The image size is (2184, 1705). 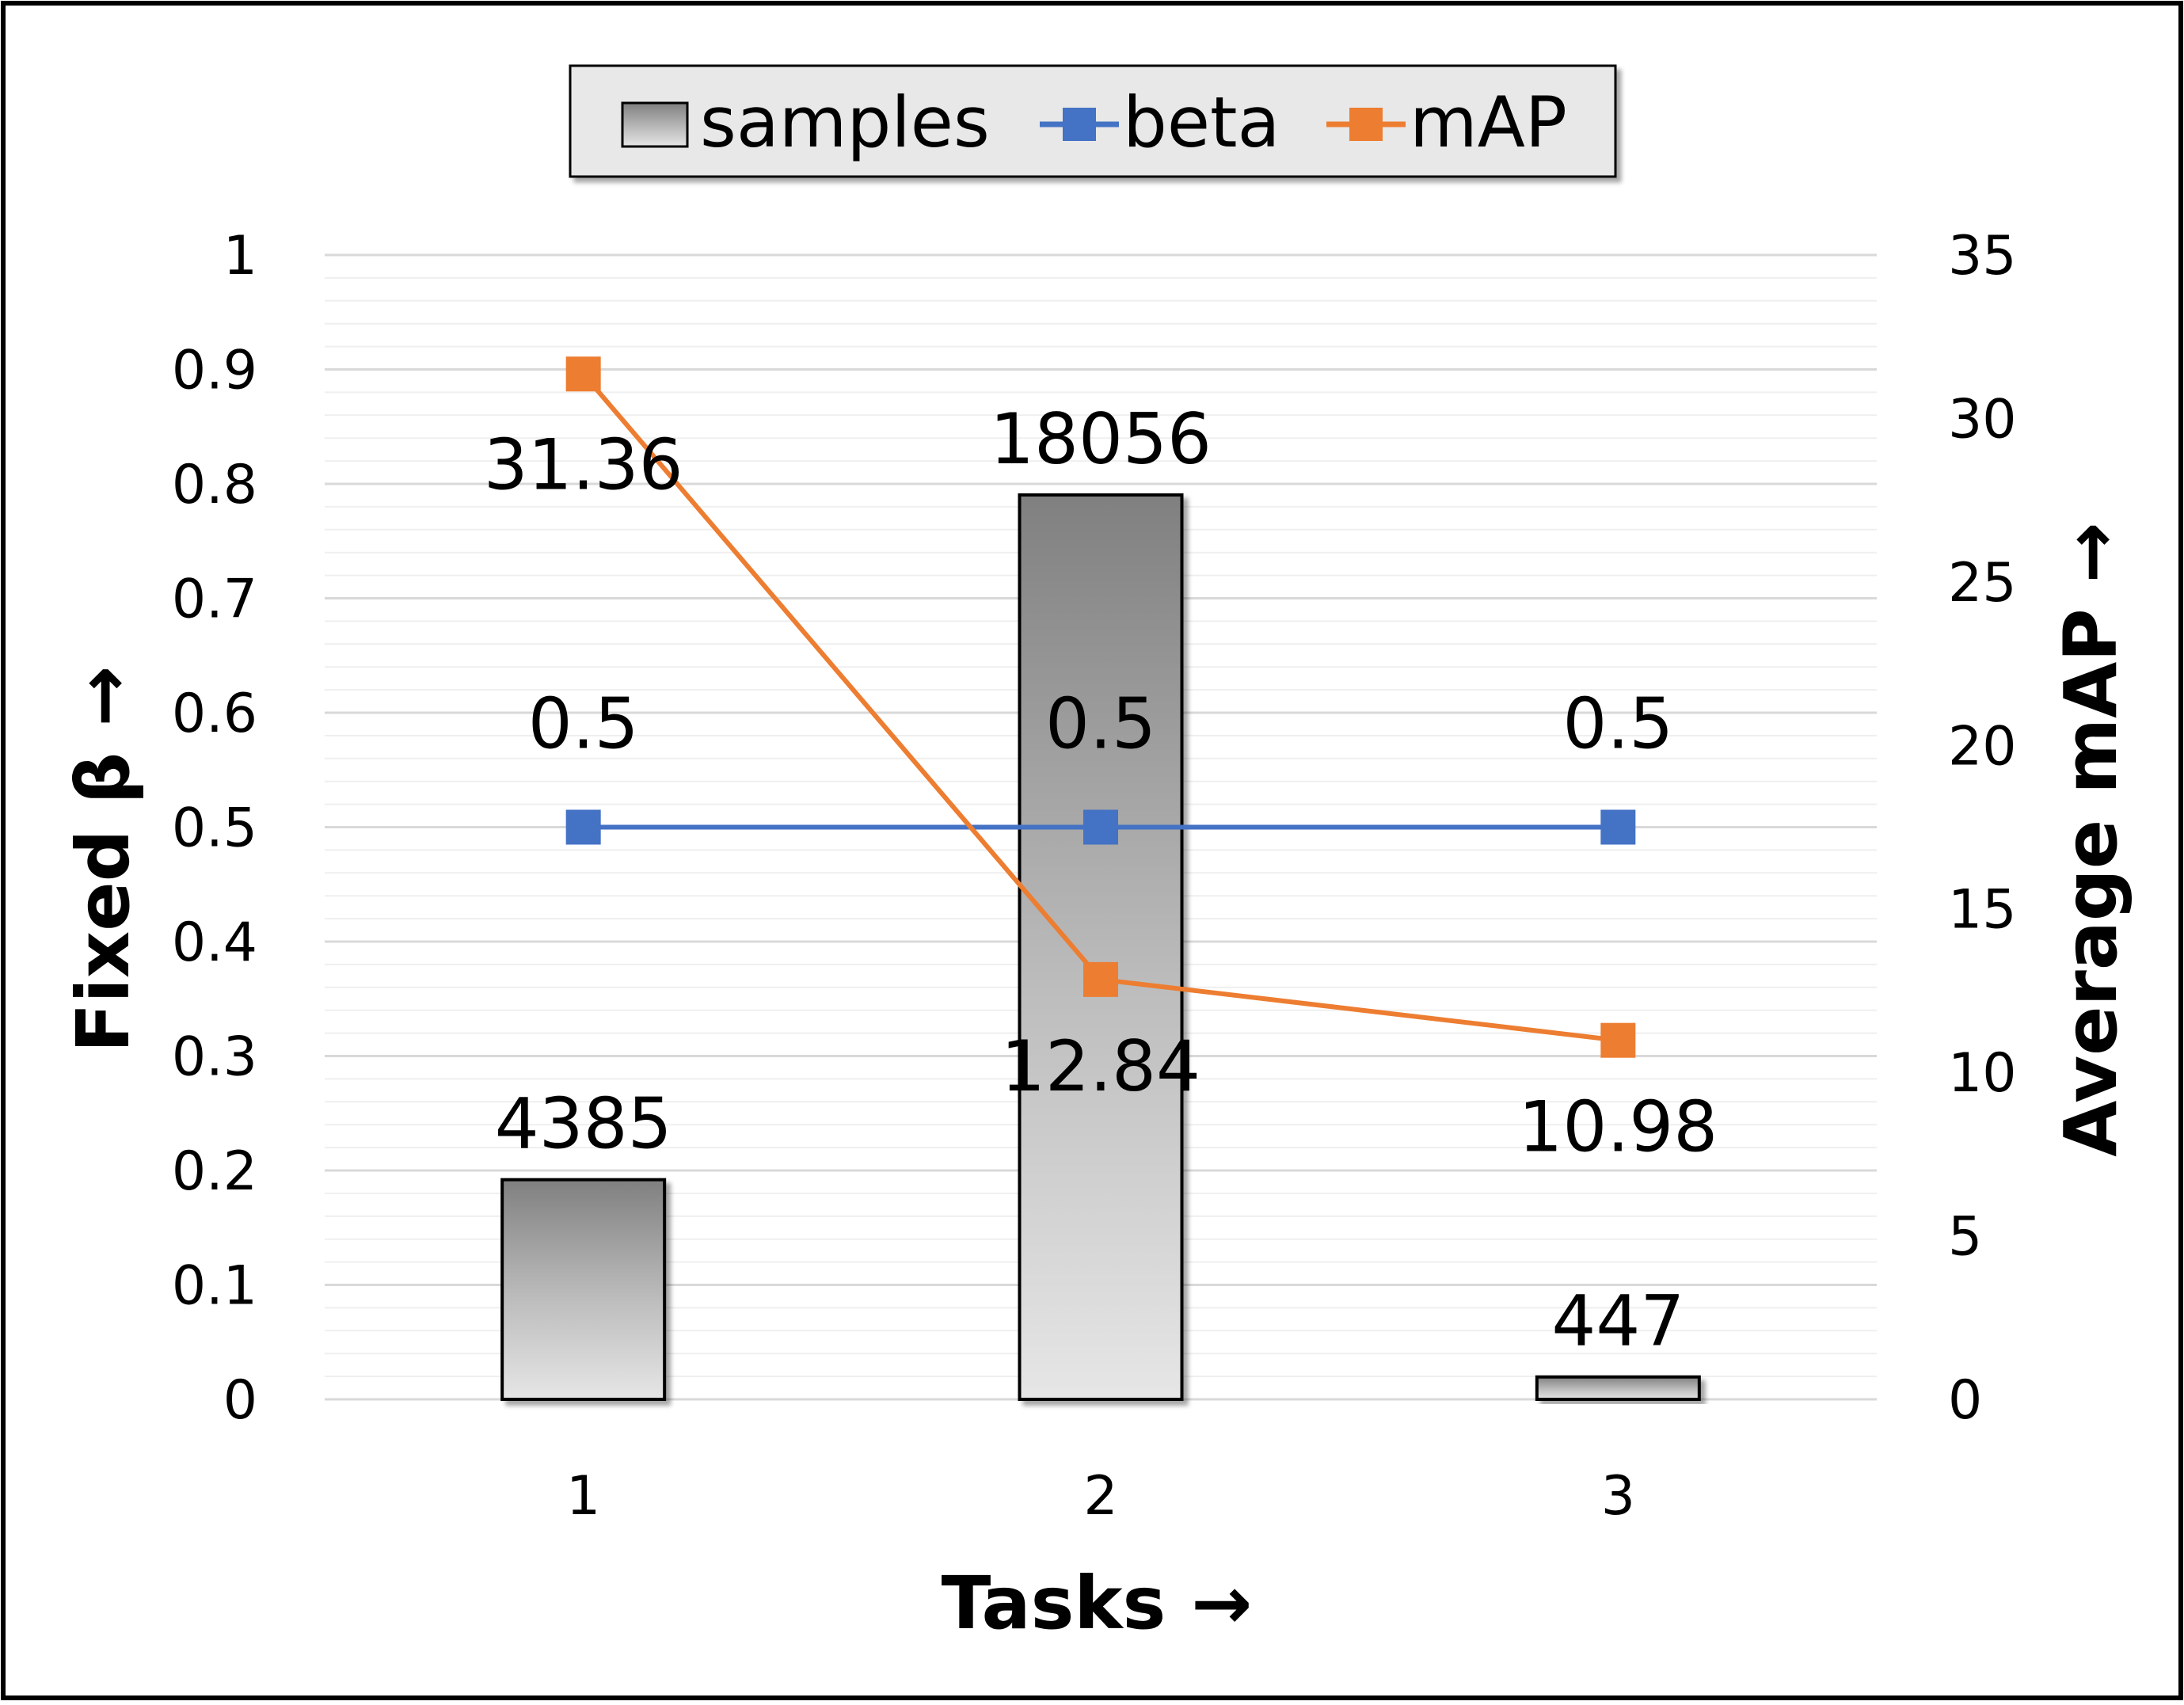 What do you see at coordinates (583, 464) in the screenshot?
I see `data-label-map: 31.36` at bounding box center [583, 464].